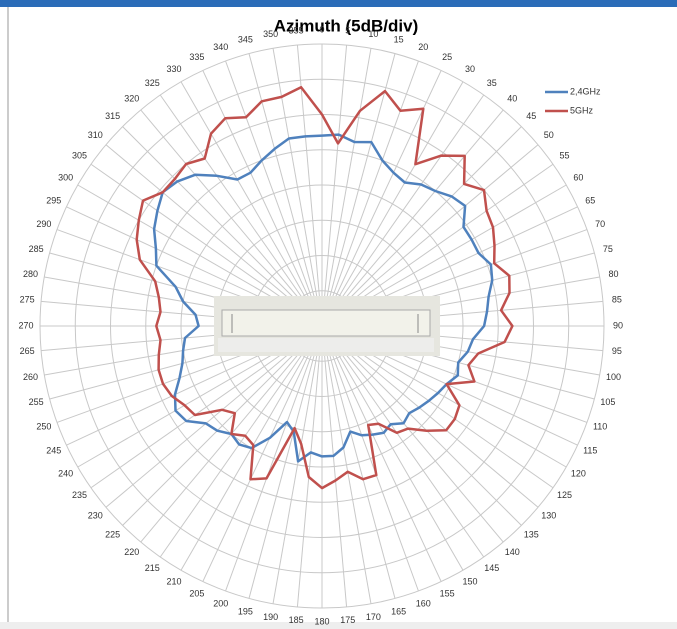 The image size is (677, 629). What do you see at coordinates (548, 516) in the screenshot?
I see `angle-label: 130` at bounding box center [548, 516].